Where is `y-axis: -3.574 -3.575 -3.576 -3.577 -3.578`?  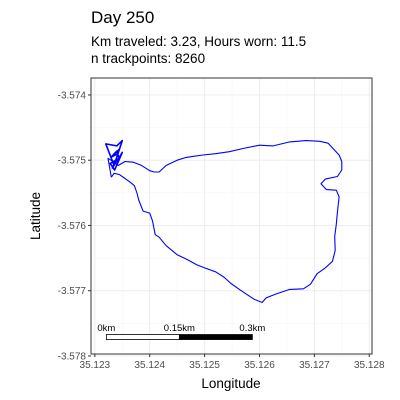 y-axis: -3.574 -3.575 -3.576 -3.577 -3.578 is located at coordinates (74, 226).